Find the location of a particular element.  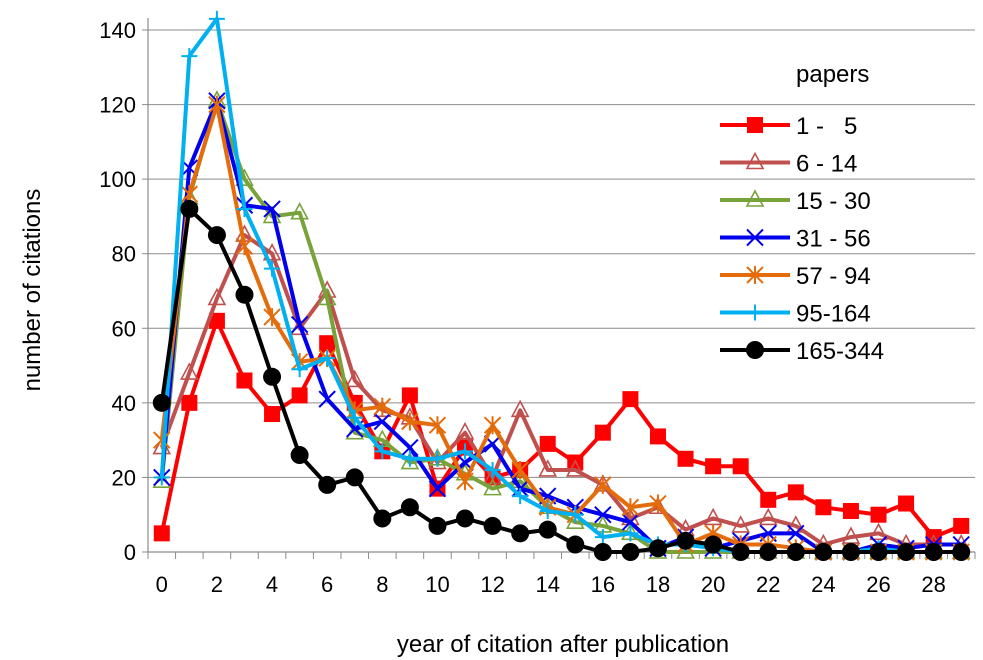

y-tick-label: 140 is located at coordinates (117, 30).